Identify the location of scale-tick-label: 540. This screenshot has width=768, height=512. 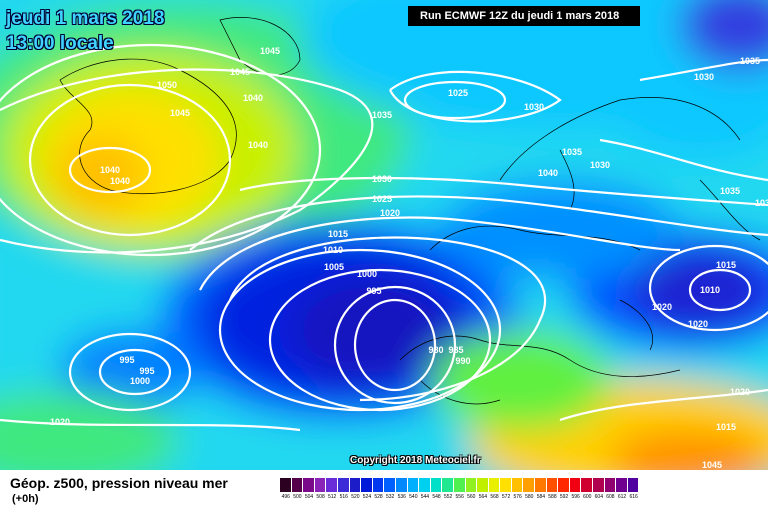
(413, 497).